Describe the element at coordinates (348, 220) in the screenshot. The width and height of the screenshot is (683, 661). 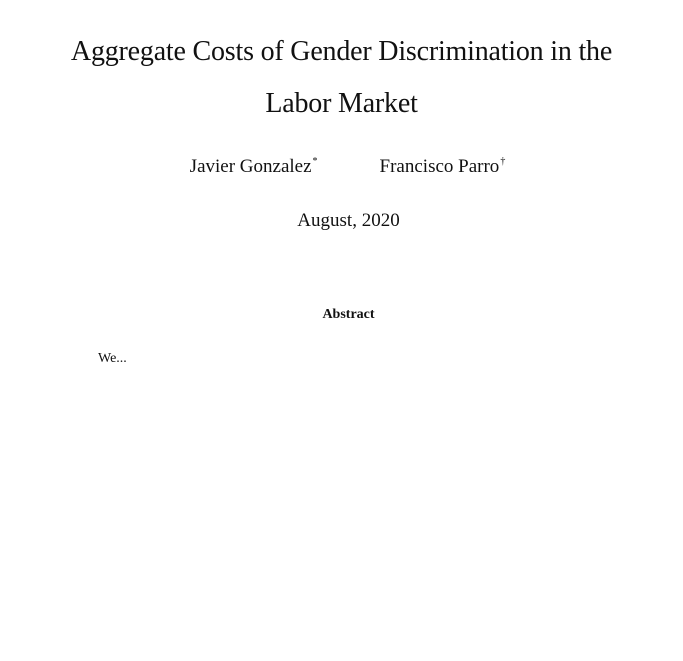
I see `paper-date: August, 2020` at that location.